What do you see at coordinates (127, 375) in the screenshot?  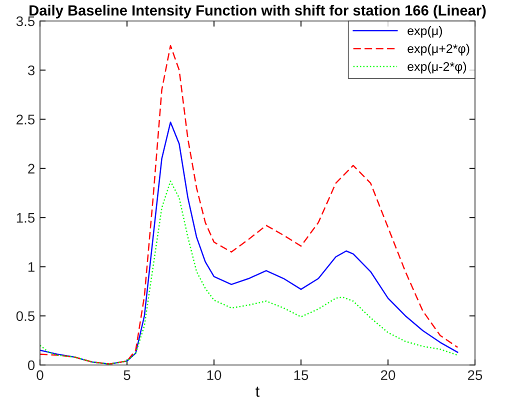 I see `x-tick-label: 5` at bounding box center [127, 375].